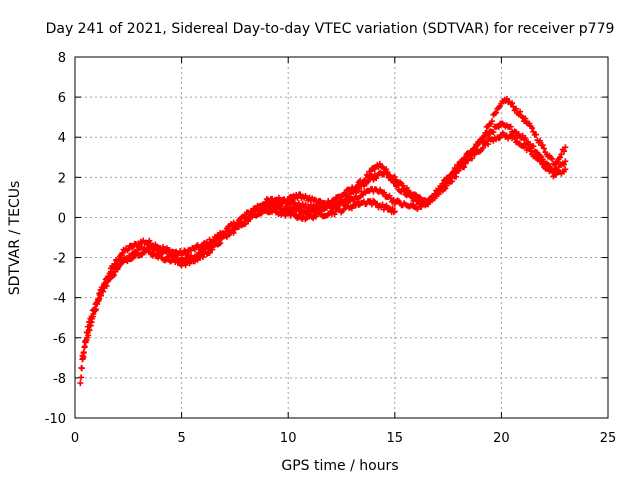 The height and width of the screenshot is (480, 640). What do you see at coordinates (395, 438) in the screenshot?
I see `x-tick-label: 15` at bounding box center [395, 438].